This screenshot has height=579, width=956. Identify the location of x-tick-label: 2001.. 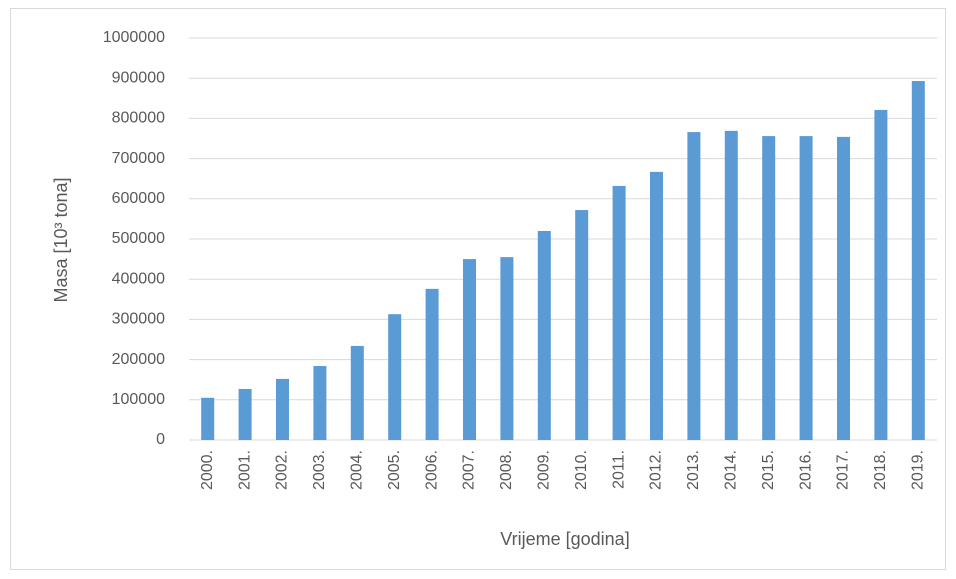
(244, 470).